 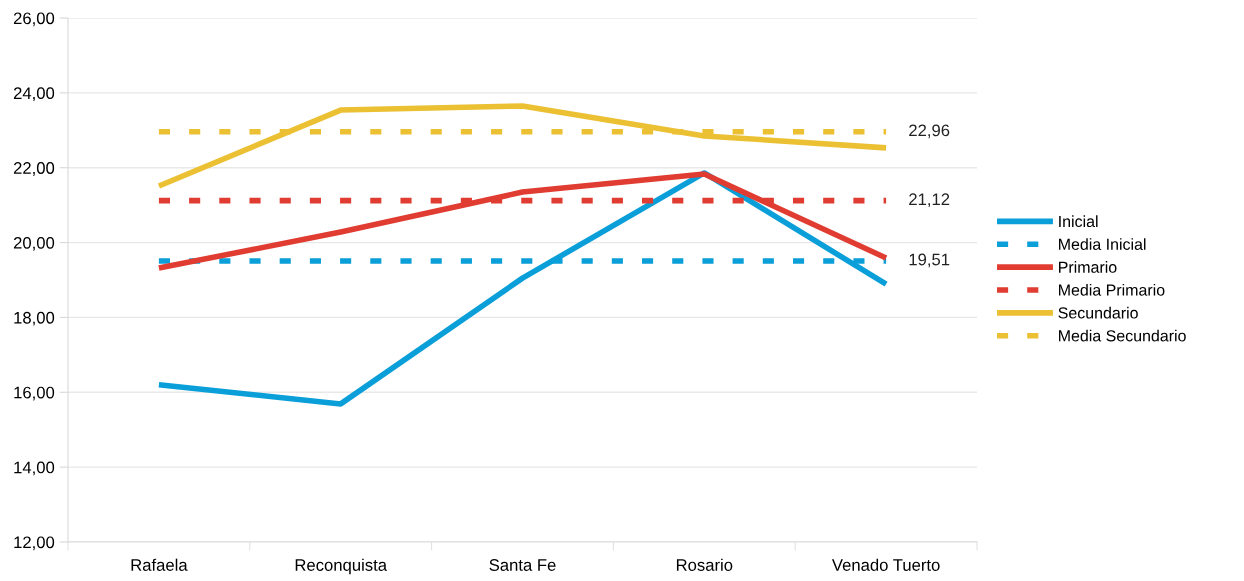 I want to click on data-label: 21,12, so click(x=929, y=200).